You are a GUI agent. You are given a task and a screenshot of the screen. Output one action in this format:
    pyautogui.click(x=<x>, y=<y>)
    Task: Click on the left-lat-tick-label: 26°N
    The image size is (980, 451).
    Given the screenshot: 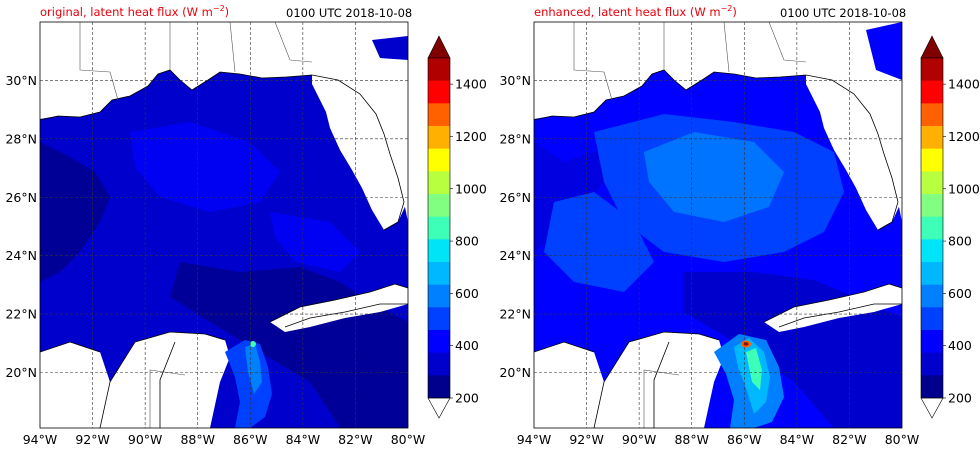 What is the action you would take?
    pyautogui.click(x=21, y=197)
    